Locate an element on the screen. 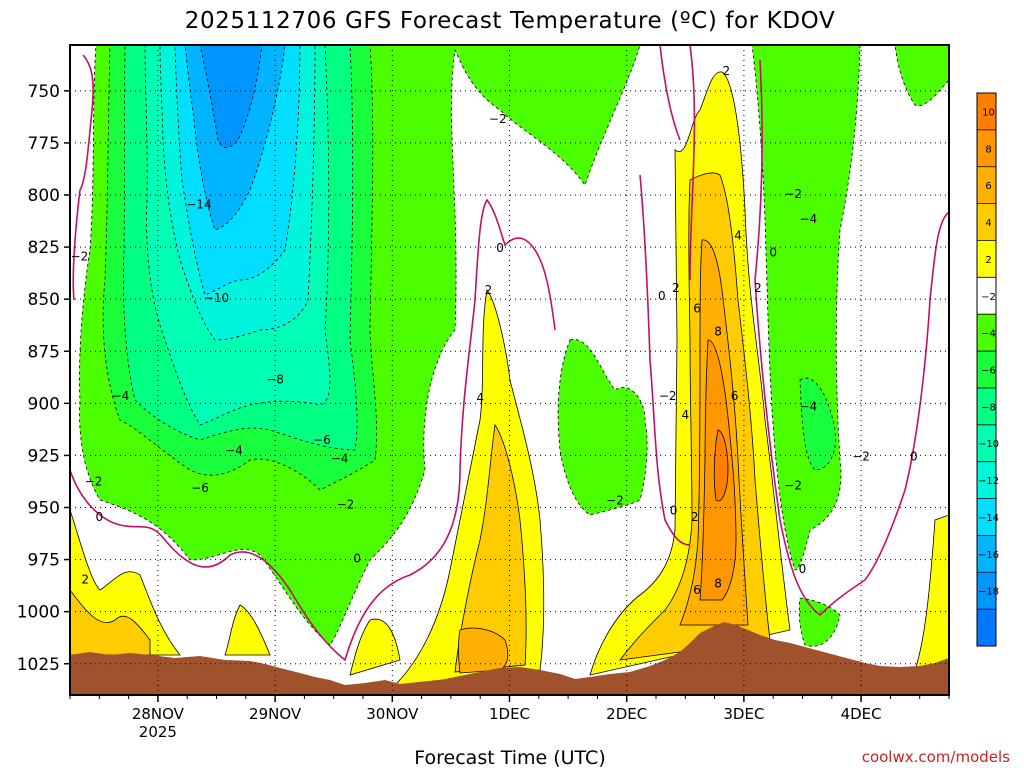 This screenshot has height=768, width=1024. y-tick-label: 850 is located at coordinates (44, 300).